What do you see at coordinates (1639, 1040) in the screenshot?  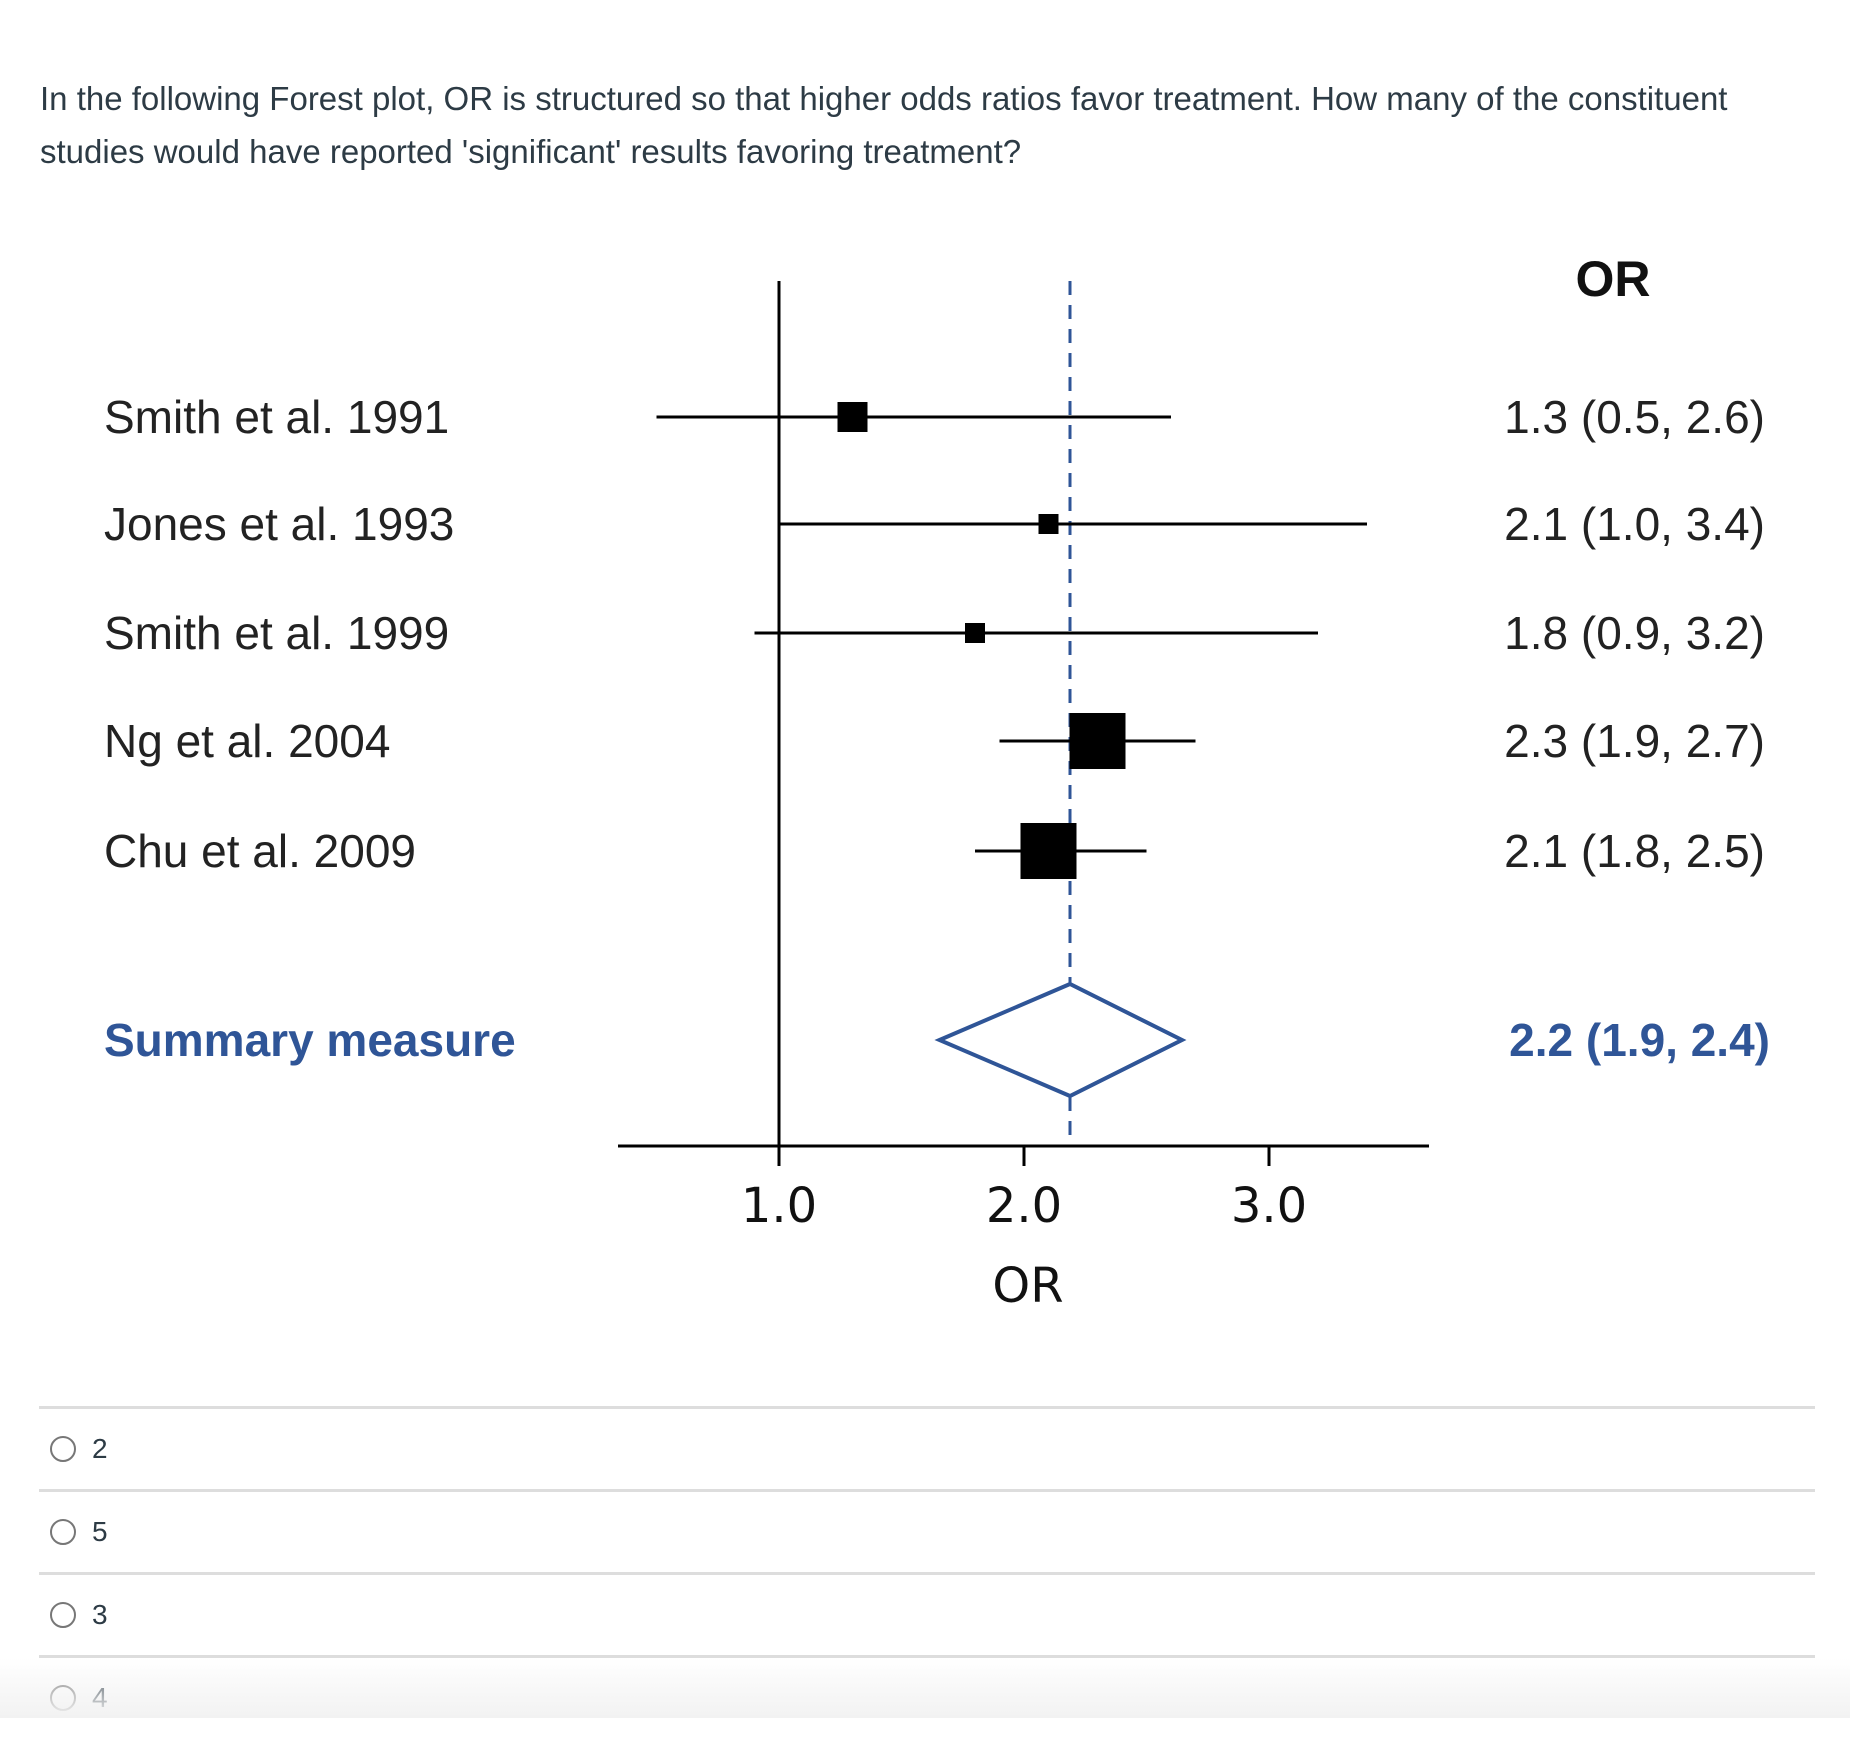 I see `summary-value-label: 2.2 (1.9, 2.4)` at bounding box center [1639, 1040].